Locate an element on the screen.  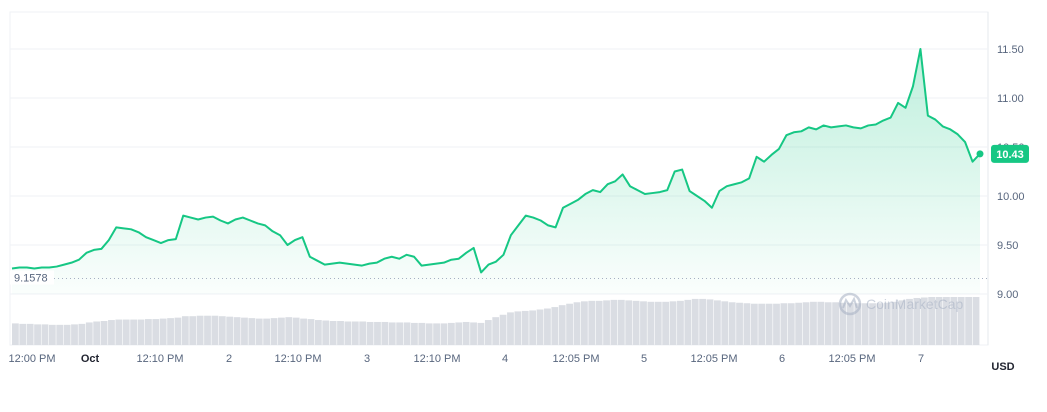
baseline-label-bg is located at coordinates (32, 277).